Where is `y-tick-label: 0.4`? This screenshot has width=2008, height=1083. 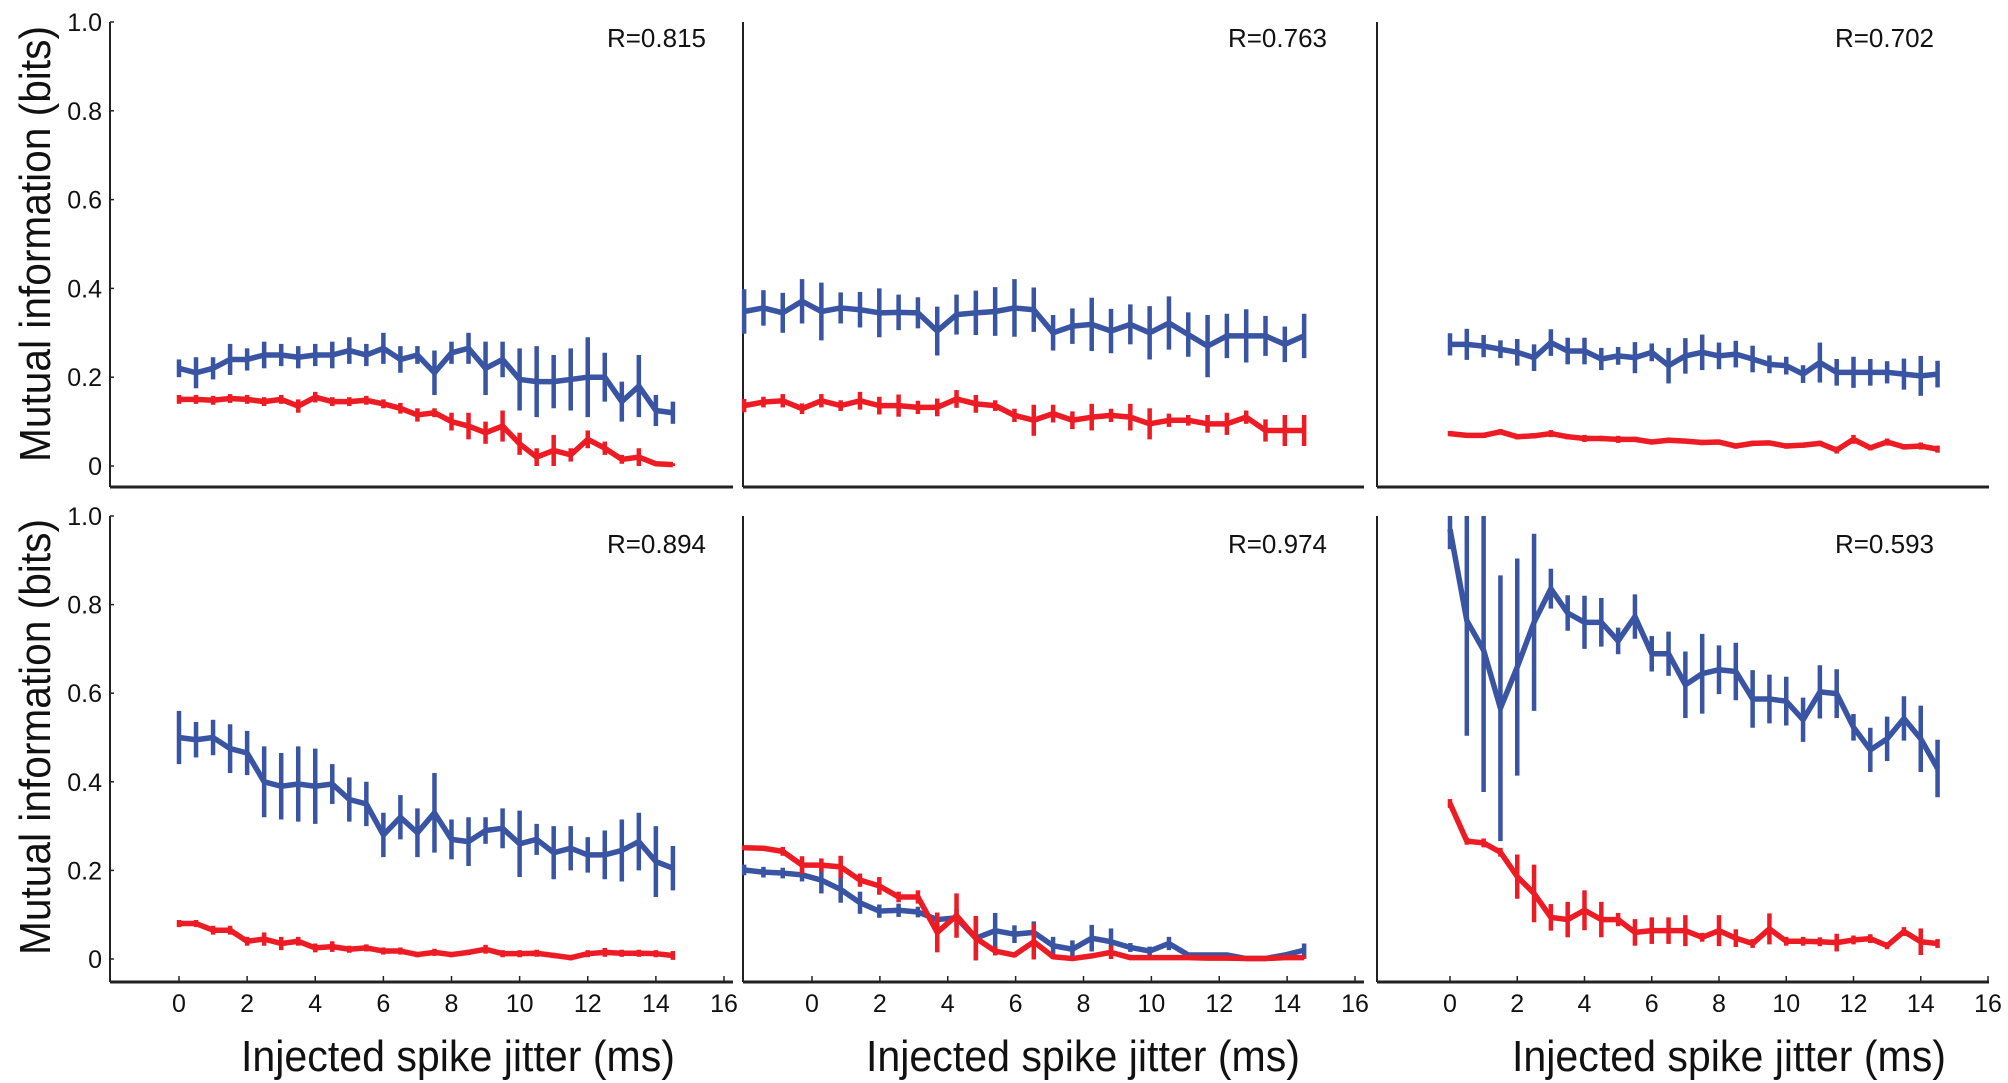 y-tick-label: 0.4 is located at coordinates (84, 289).